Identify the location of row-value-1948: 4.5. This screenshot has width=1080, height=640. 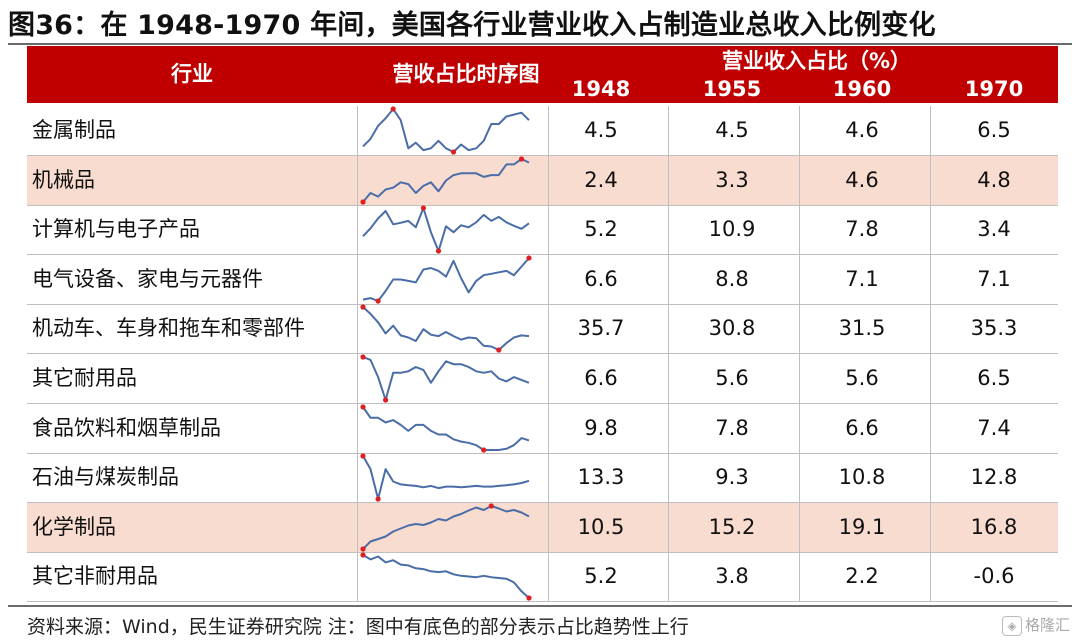
(601, 130).